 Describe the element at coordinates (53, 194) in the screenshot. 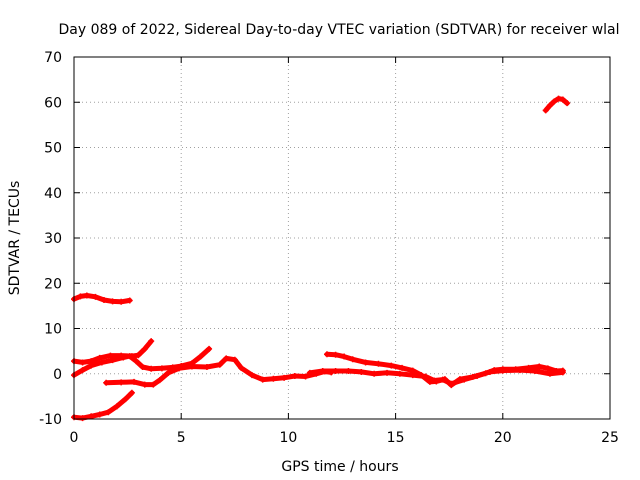

I see `y-tick-label: 40` at that location.